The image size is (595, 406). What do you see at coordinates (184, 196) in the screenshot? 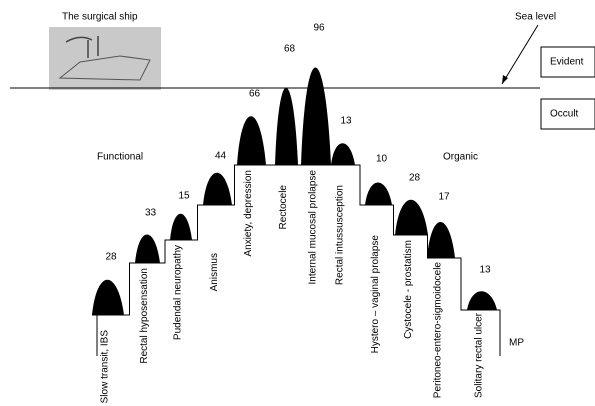
I see `peak-value: 15` at bounding box center [184, 196].